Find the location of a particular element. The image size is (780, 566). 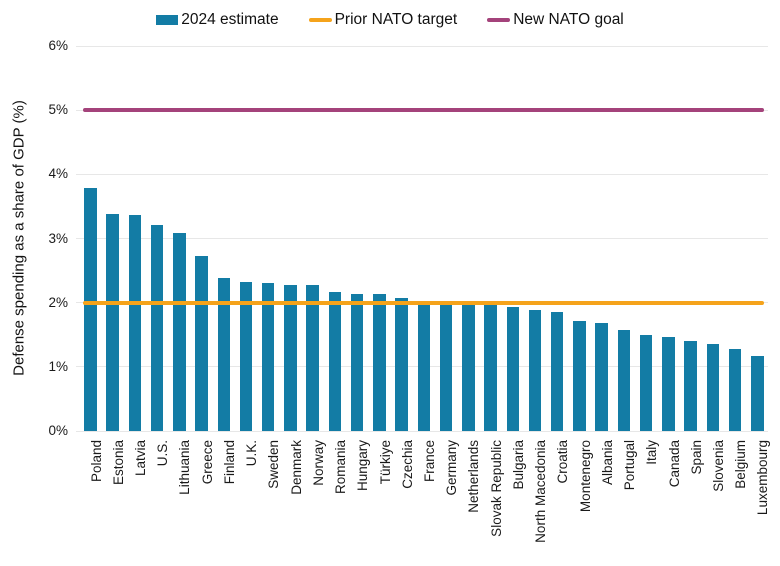

bar-netherlands is located at coordinates (468, 367).